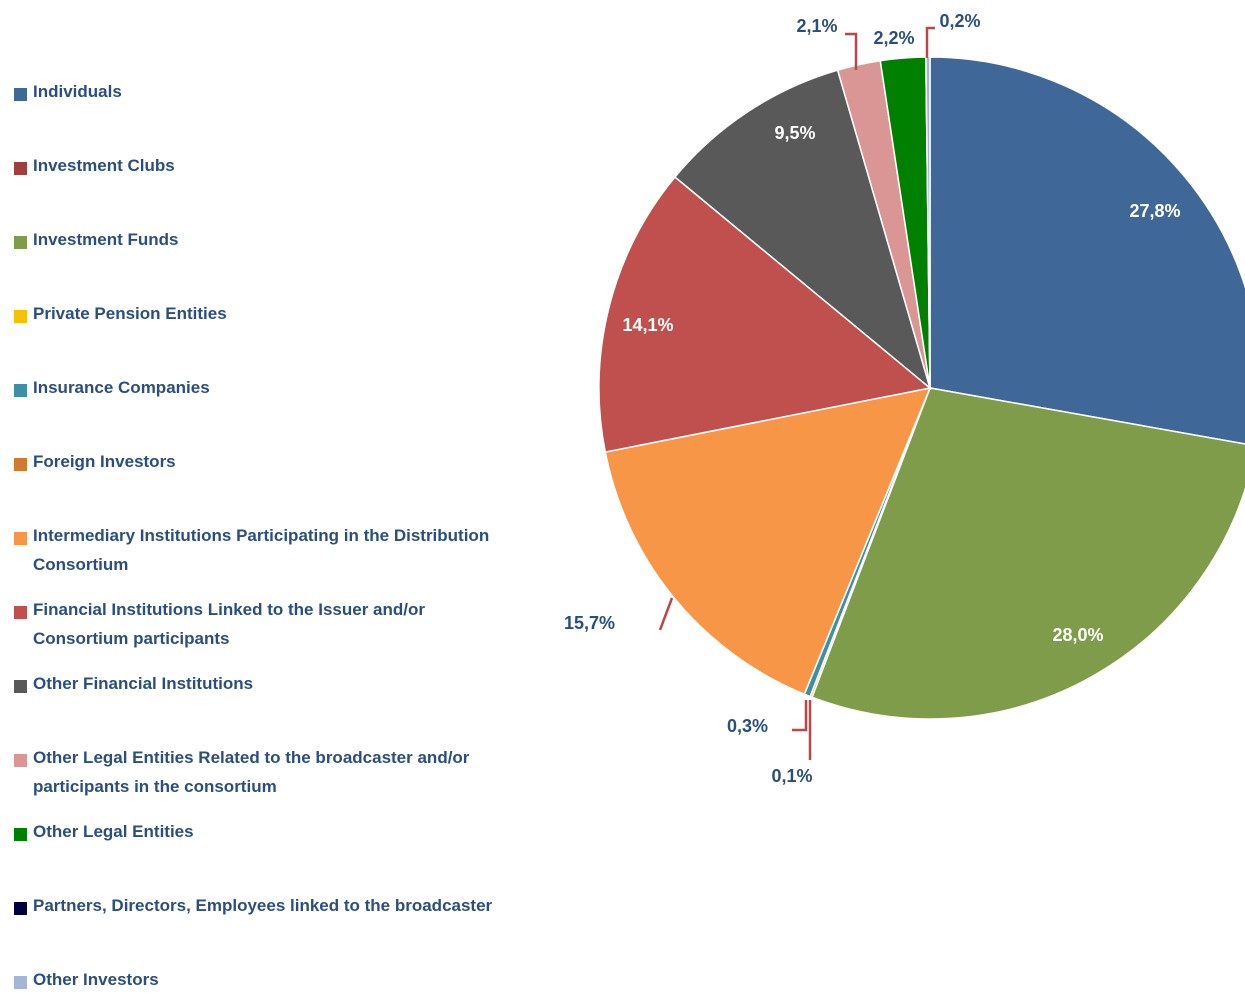 This screenshot has width=1245, height=994. Describe the element at coordinates (77, 91) in the screenshot. I see `legend-label: Individuals` at that location.